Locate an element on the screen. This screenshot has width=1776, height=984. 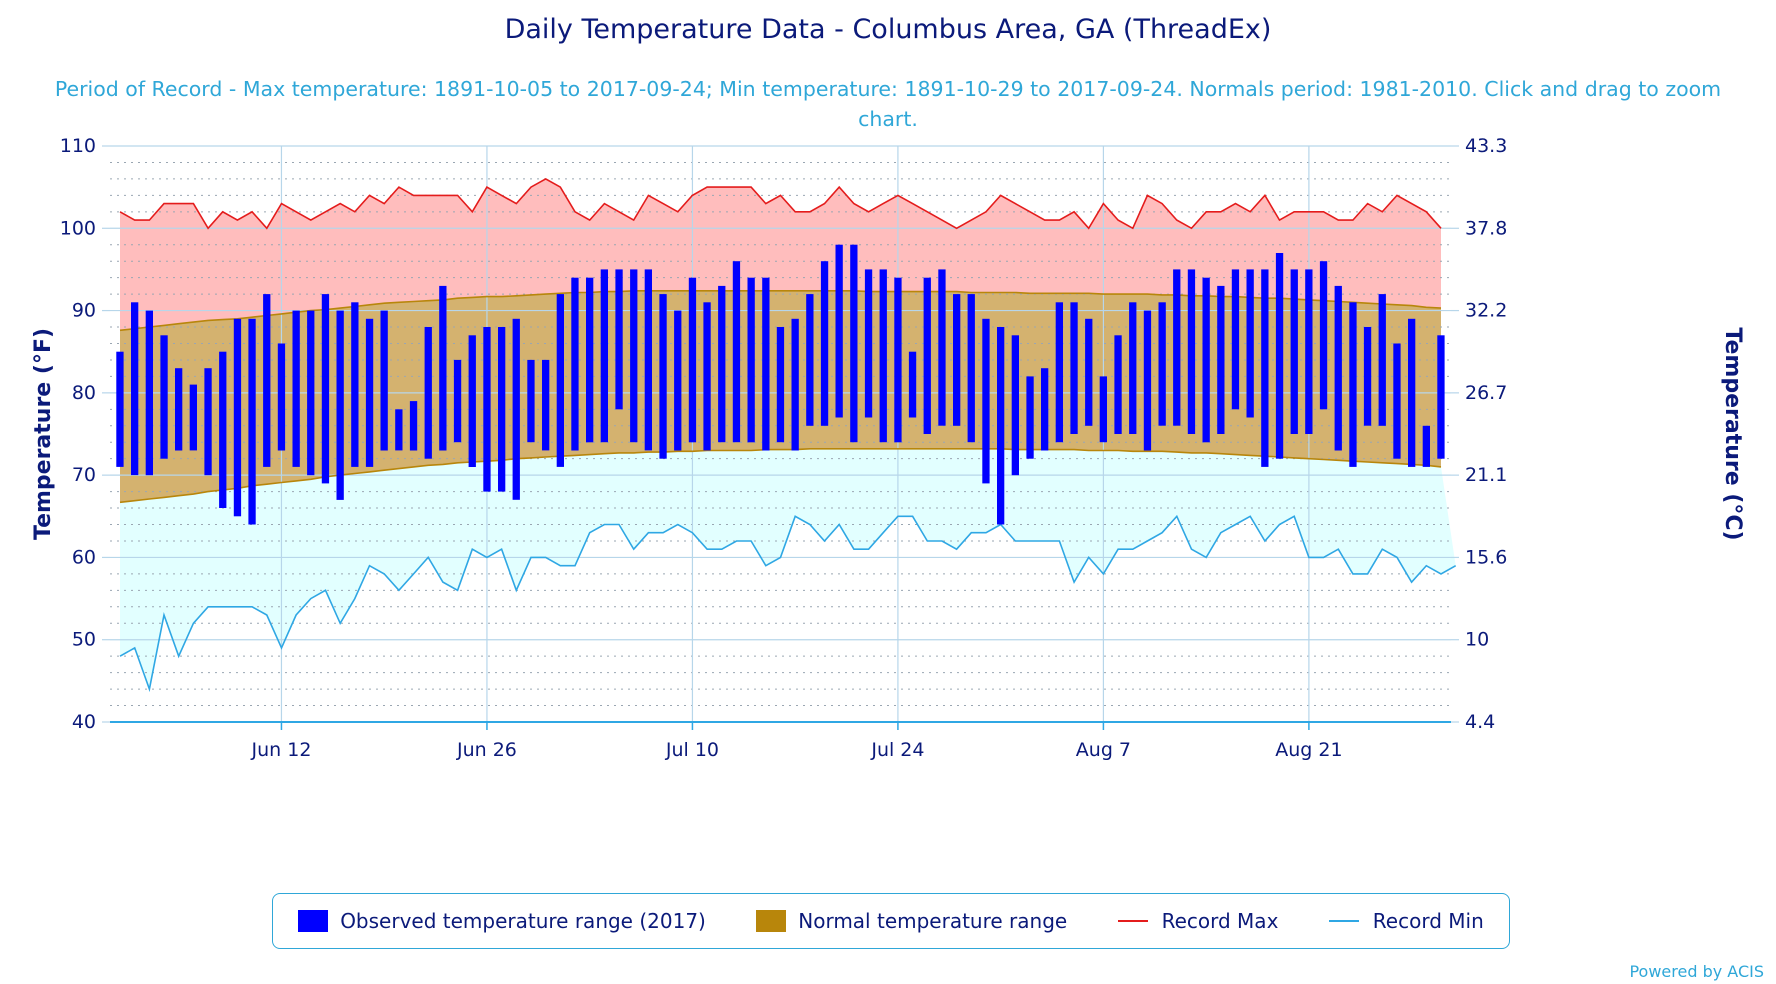
legend-swatch-normal is located at coordinates (771, 921).